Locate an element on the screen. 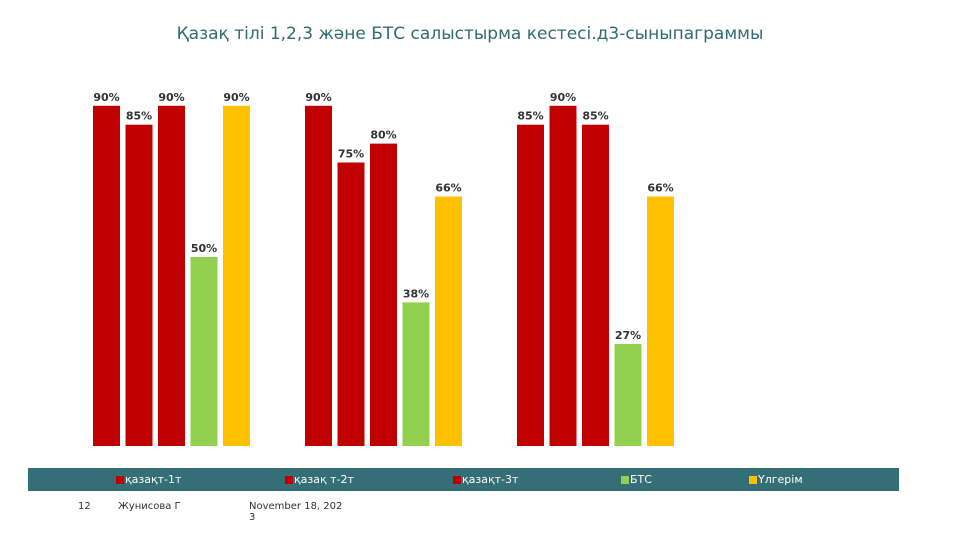 This screenshot has height=540, width=960. legend-item: қазақт-1т is located at coordinates (148, 479).